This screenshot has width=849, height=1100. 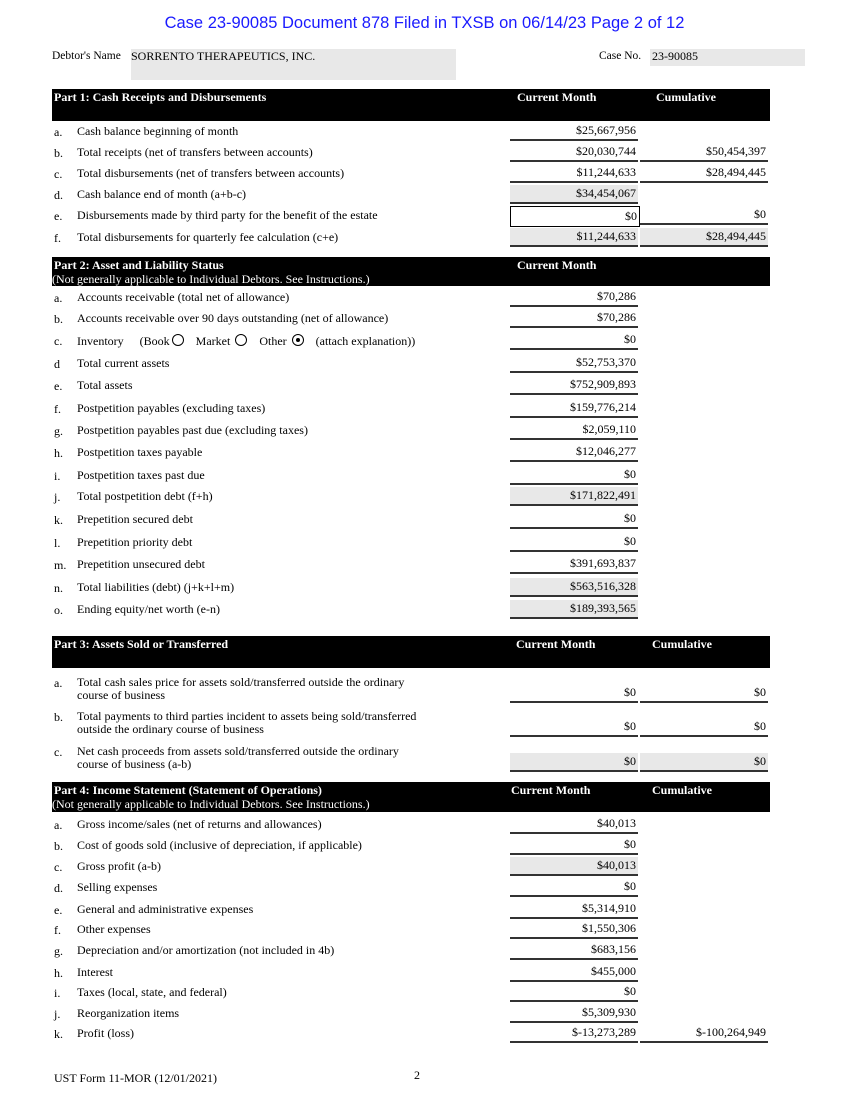 What do you see at coordinates (574, 609) in the screenshot?
I see `current-month-value-field: $189,393,565` at bounding box center [574, 609].